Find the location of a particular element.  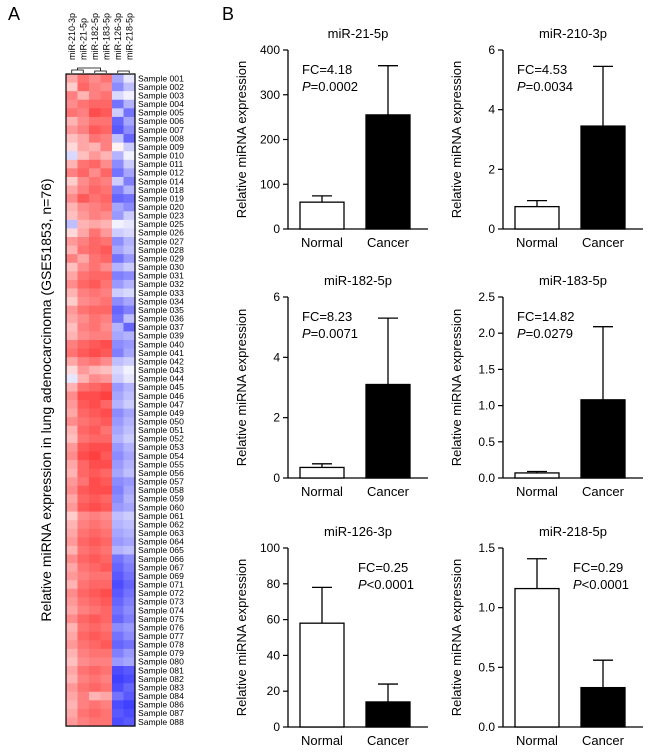

y-tick-label: 400 is located at coordinates (270, 50).